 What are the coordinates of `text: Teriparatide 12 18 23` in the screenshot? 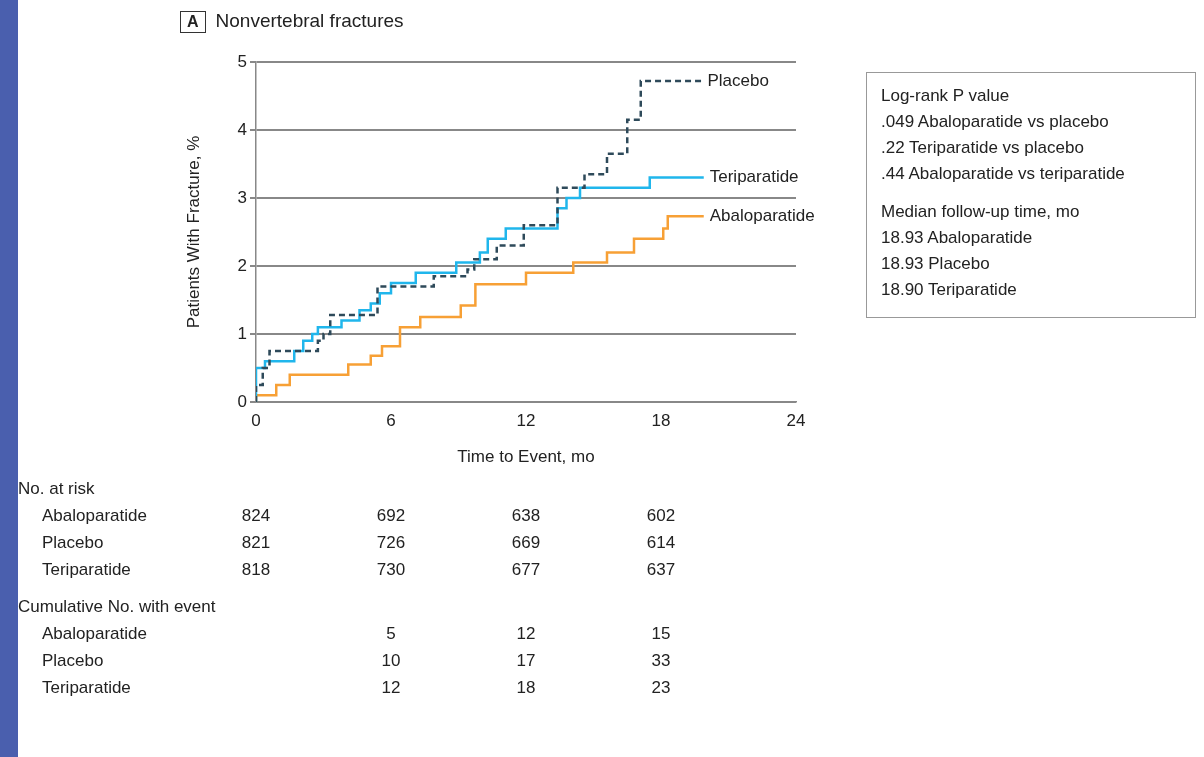 It's located at (356, 687).